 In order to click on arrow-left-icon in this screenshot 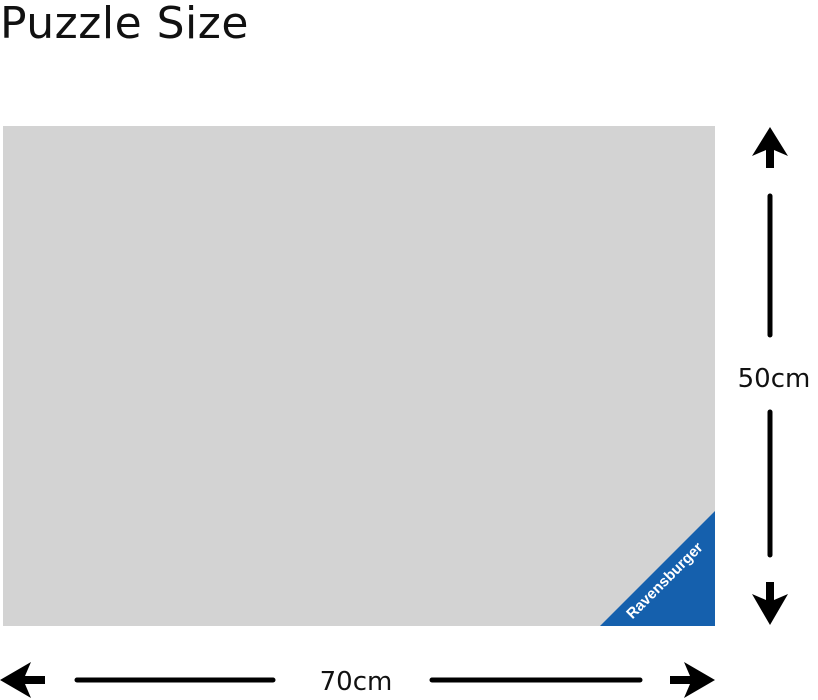, I will do `click(22, 680)`.